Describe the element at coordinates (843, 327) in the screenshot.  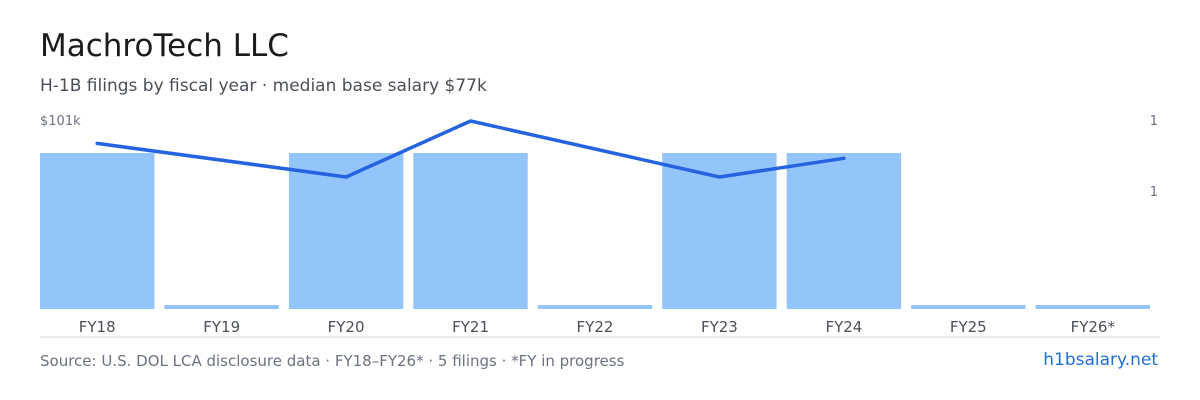
I see `x-tick-label: FY24` at that location.